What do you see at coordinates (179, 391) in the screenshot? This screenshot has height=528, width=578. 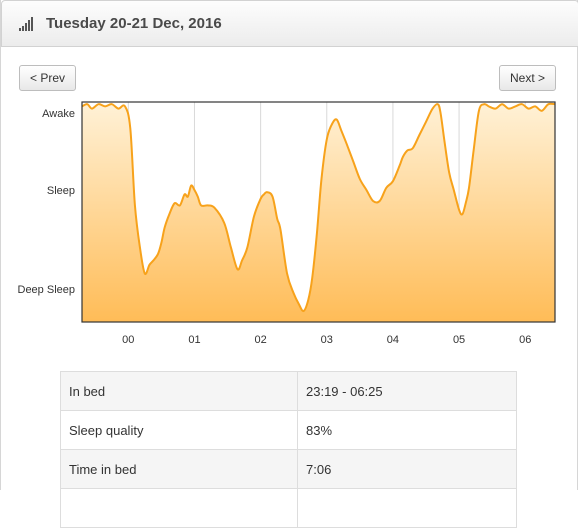 I see `stat-label: In bed` at bounding box center [179, 391].